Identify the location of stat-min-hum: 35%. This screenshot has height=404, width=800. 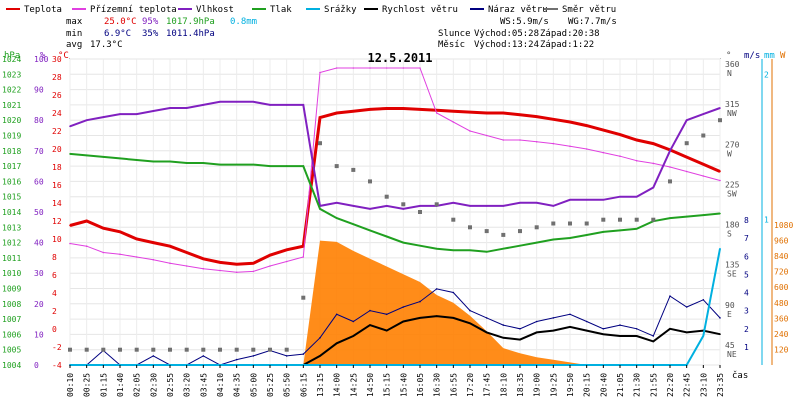
(150, 34).